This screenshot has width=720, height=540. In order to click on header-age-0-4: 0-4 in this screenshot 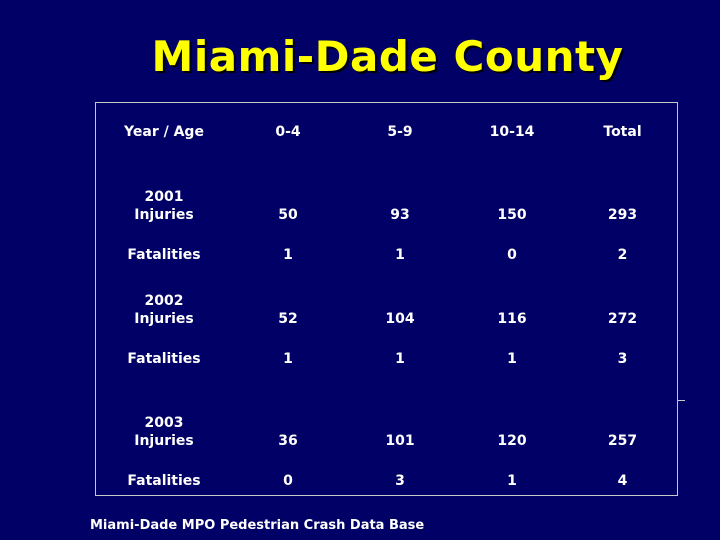, I will do `click(288, 132)`.